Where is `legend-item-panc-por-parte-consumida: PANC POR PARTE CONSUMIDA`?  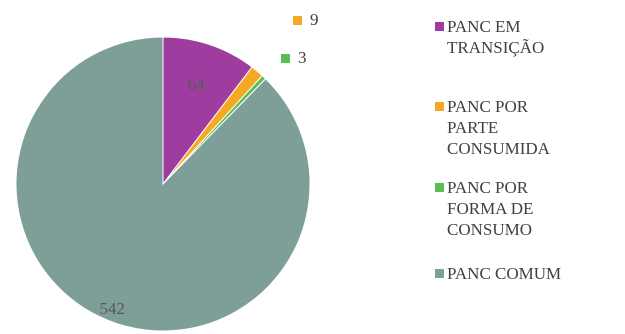 legend-item-panc-por-parte-consumida: PANC POR PARTE CONSUMIDA is located at coordinates (497, 127).